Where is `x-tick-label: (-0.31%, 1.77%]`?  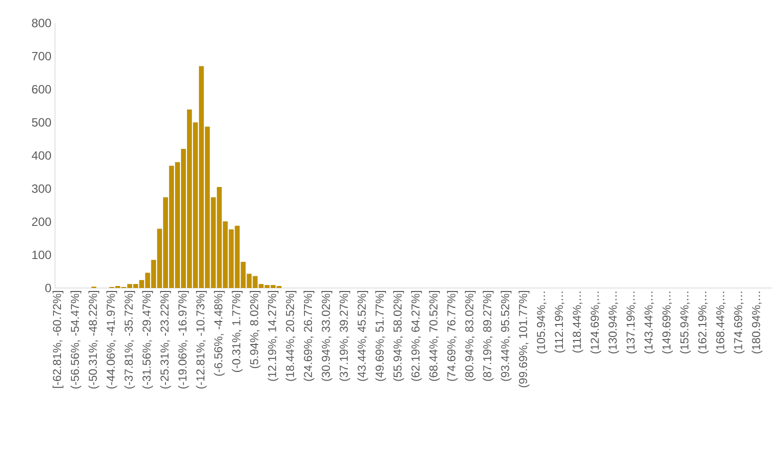
x-tick-label: (-0.31%, 1.77%] is located at coordinates (237, 331).